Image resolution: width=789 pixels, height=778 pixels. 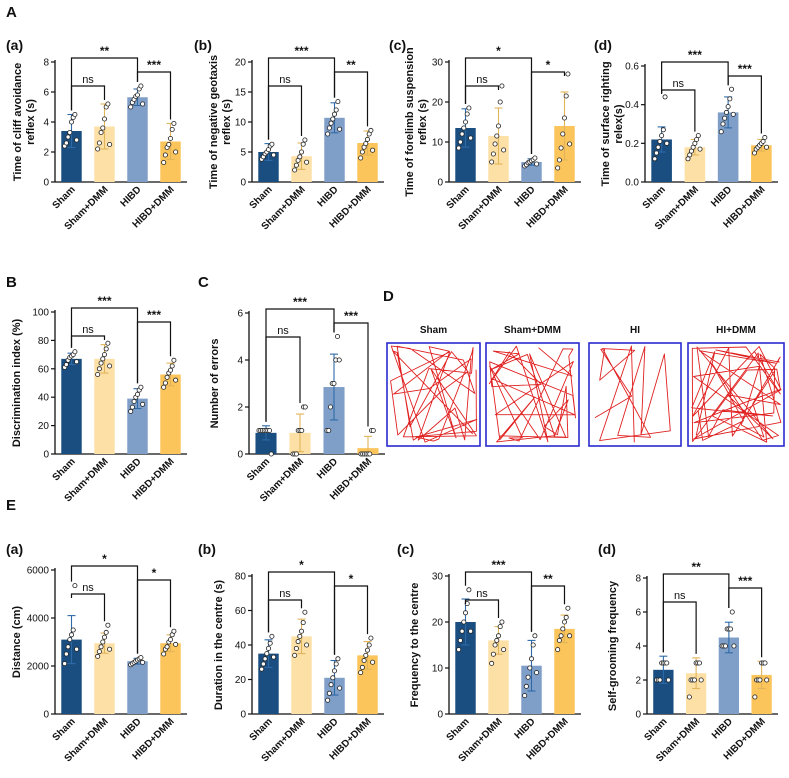 What do you see at coordinates (219, 645) in the screenshot?
I see `y-axis-label: Duration in the centre (s)` at bounding box center [219, 645].